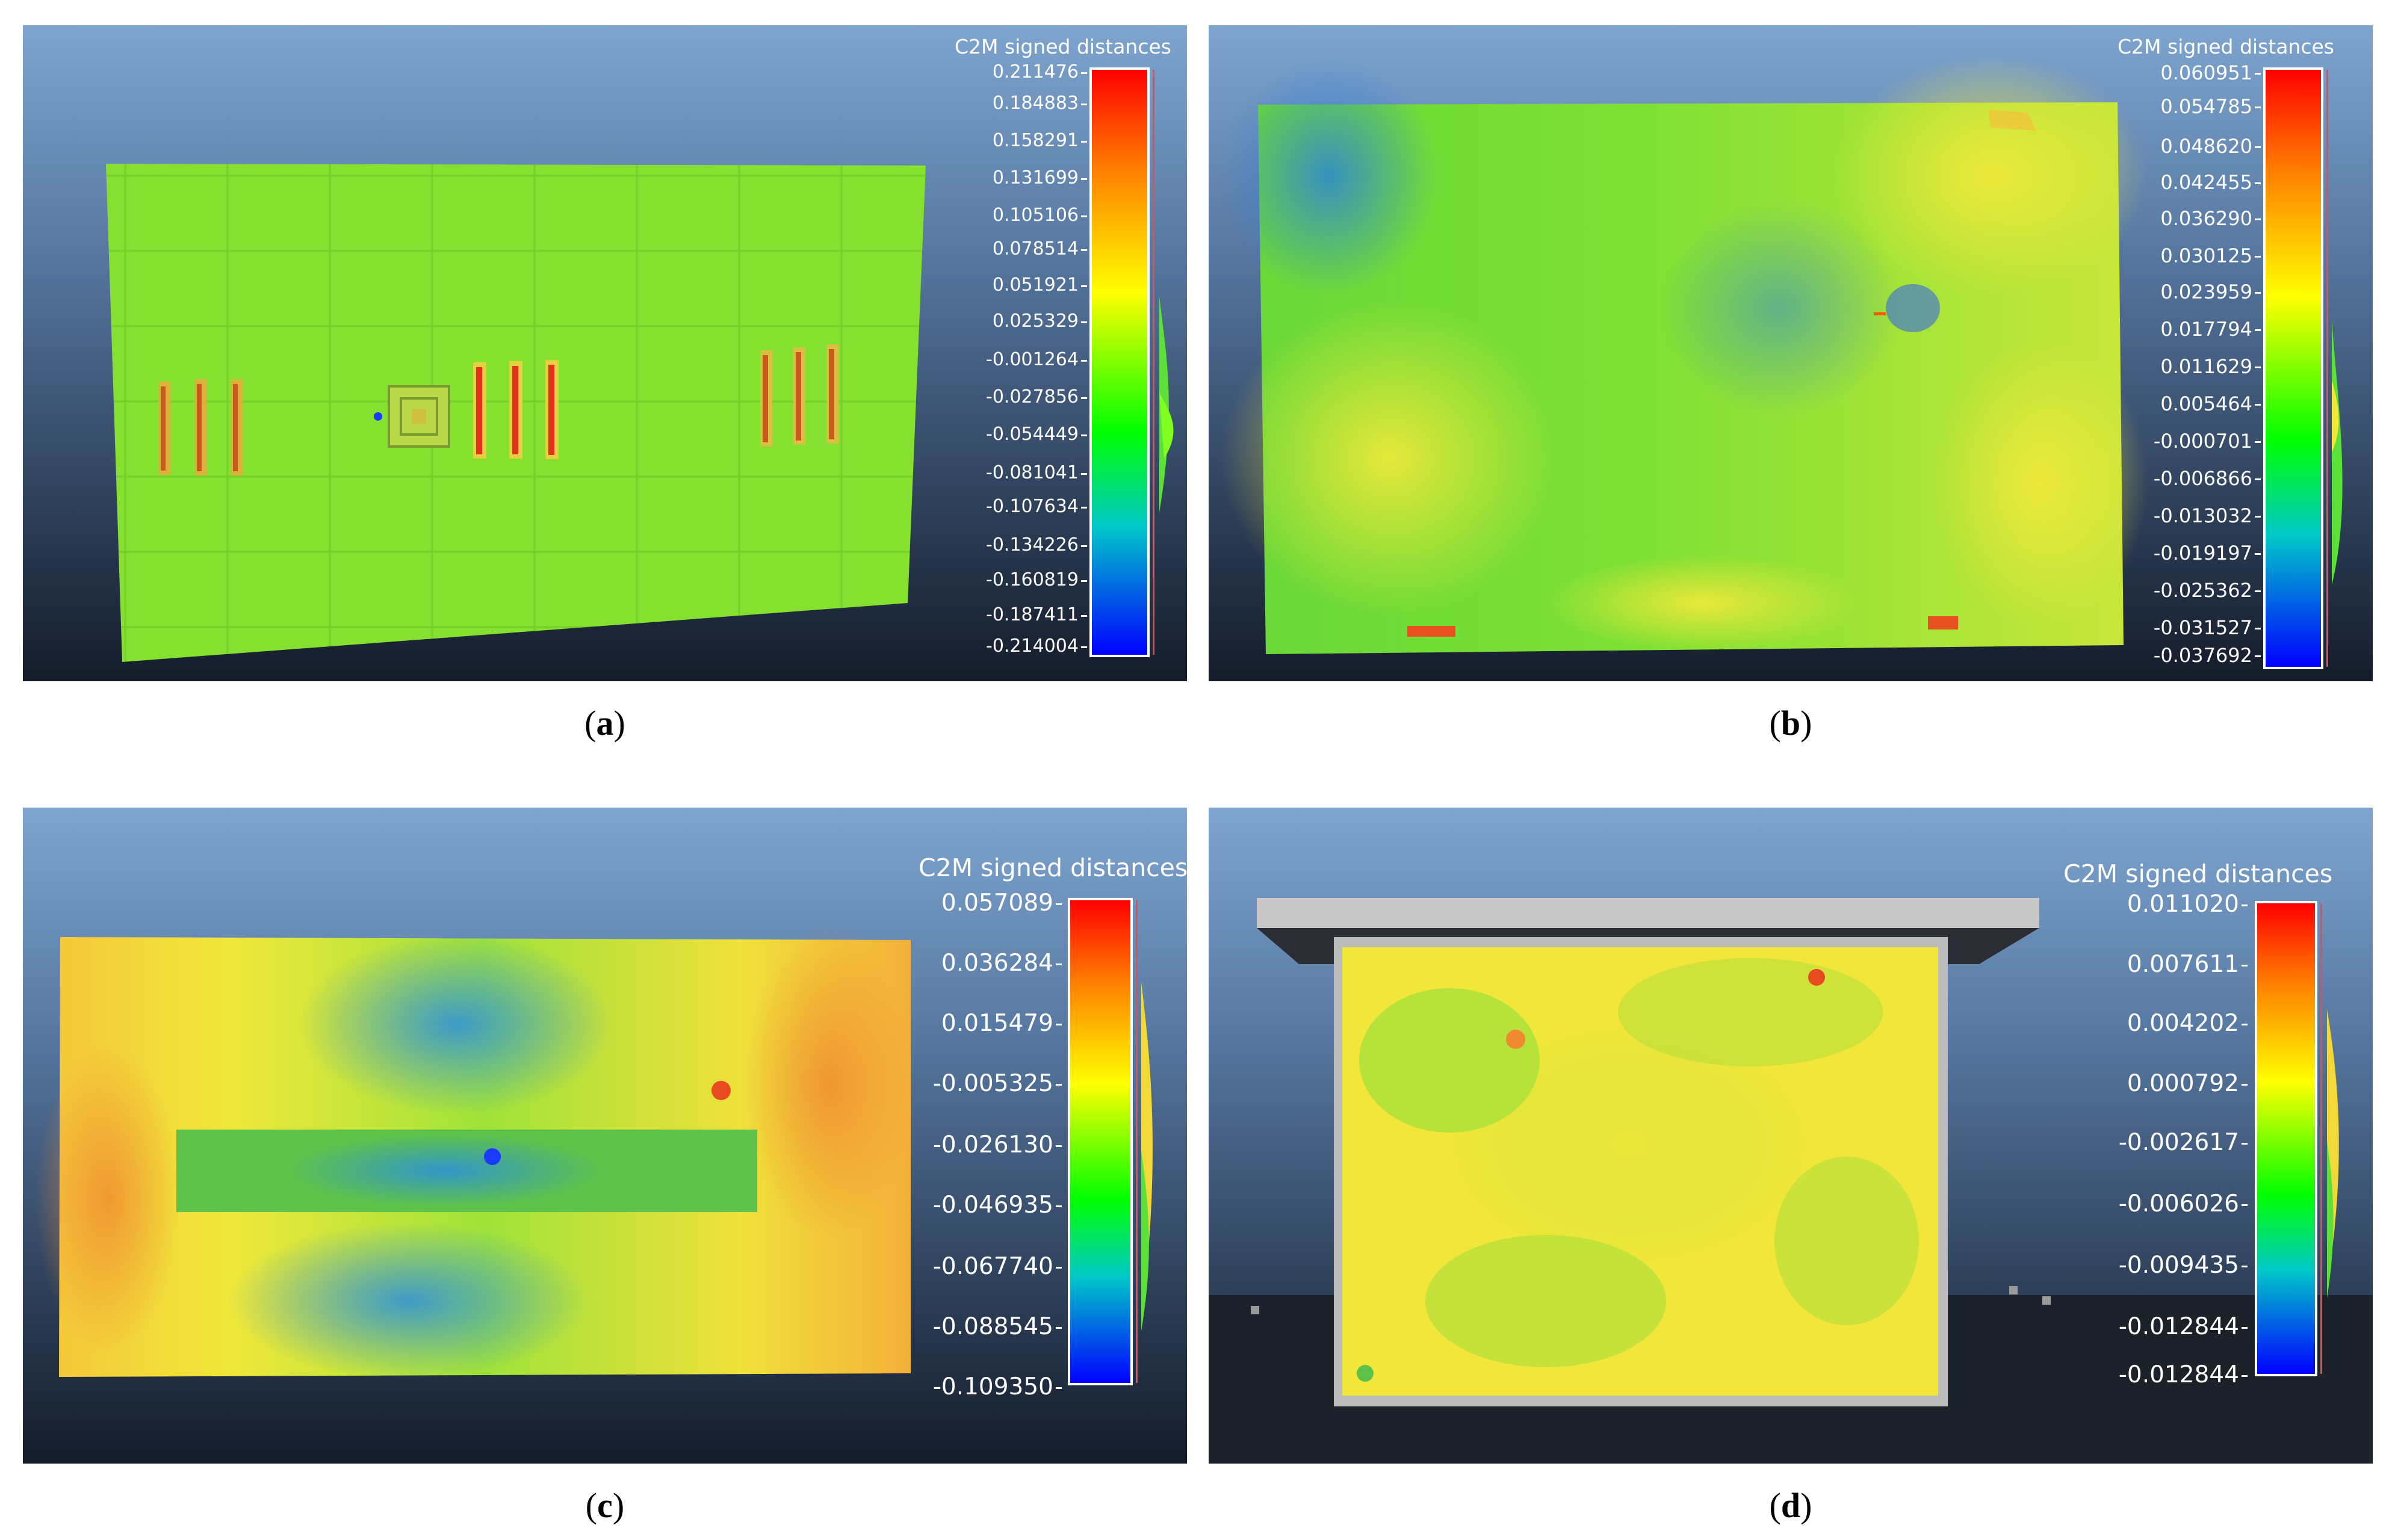 This screenshot has width=2392, height=1540. I want to click on panel-a-tick: 0.131699, so click(1040, 177).